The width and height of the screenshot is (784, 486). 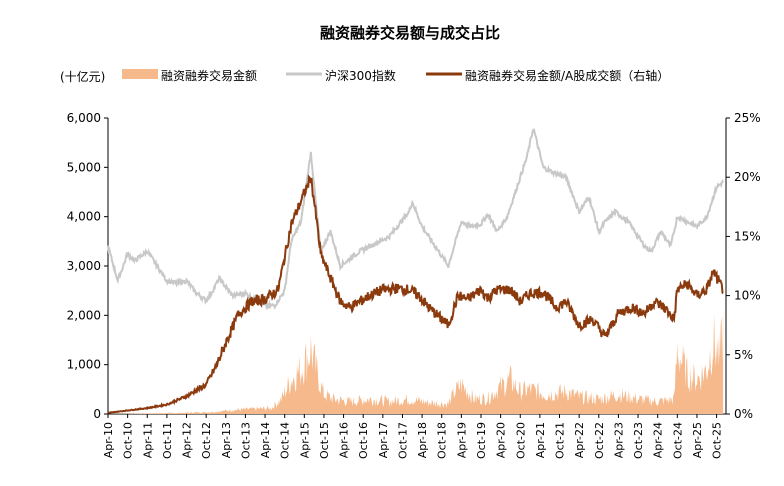 I want to click on x-tick-label: Oct-23, so click(x=638, y=440).